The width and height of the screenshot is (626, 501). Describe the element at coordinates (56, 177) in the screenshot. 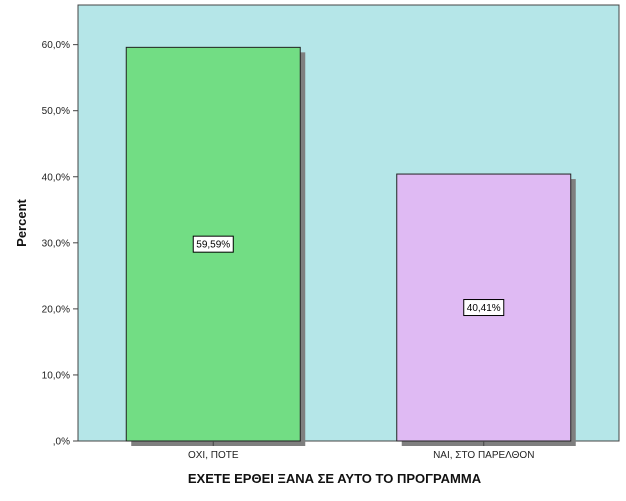

I see `y-tick-label: 40,0%` at that location.